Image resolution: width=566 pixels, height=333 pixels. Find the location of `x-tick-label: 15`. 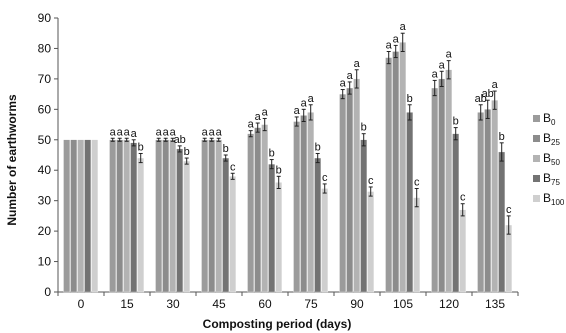

x-tick-label: 15 is located at coordinates (127, 304).